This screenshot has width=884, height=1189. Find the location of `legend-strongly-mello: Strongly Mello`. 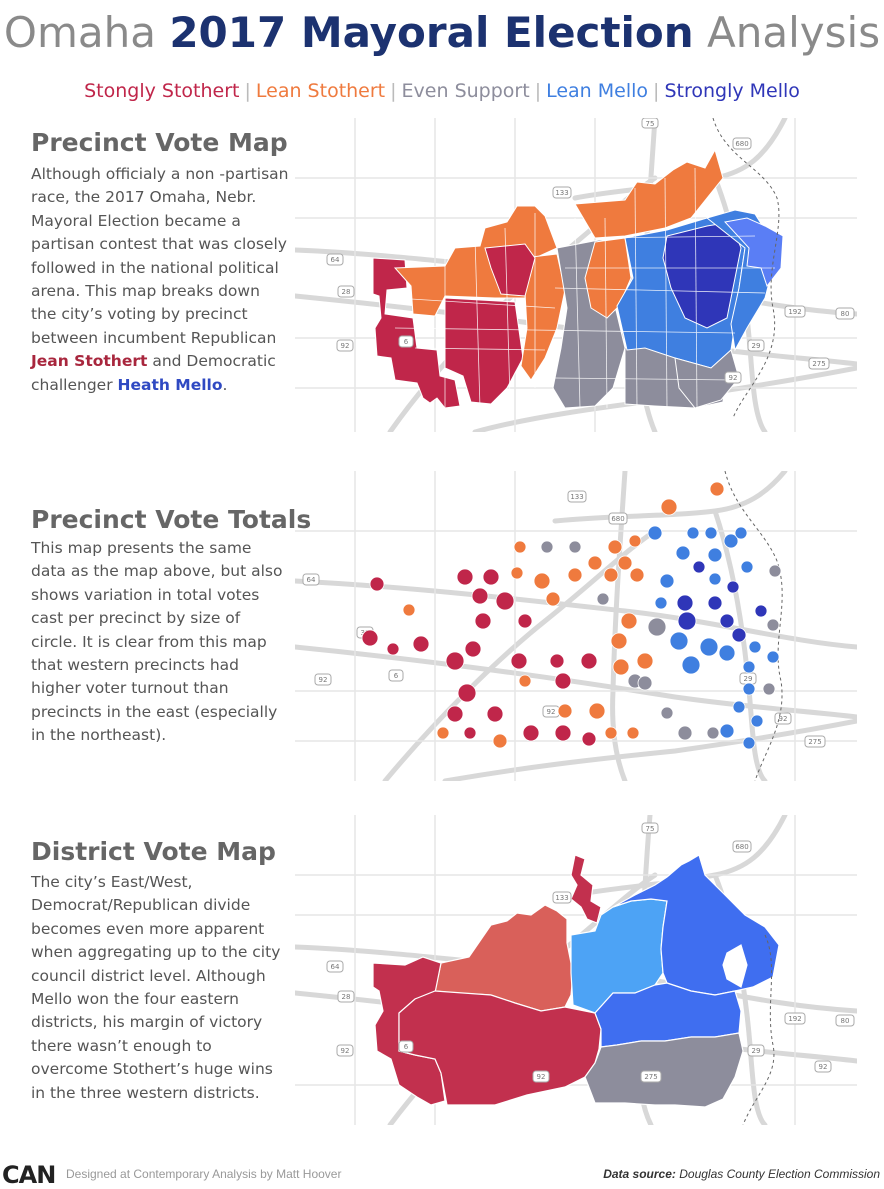

legend-strongly-mello: Strongly Mello is located at coordinates (732, 91).